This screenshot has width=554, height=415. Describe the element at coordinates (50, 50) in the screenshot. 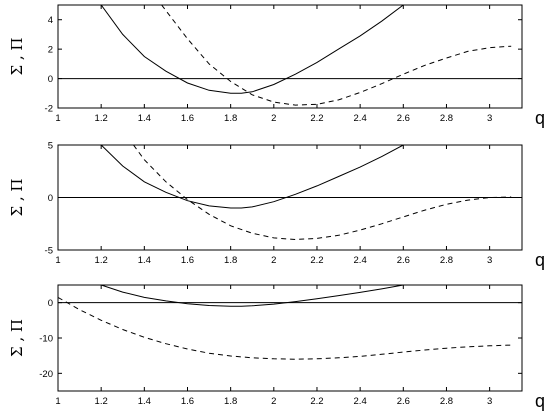

I see `y-tick-label: 2` at that location.